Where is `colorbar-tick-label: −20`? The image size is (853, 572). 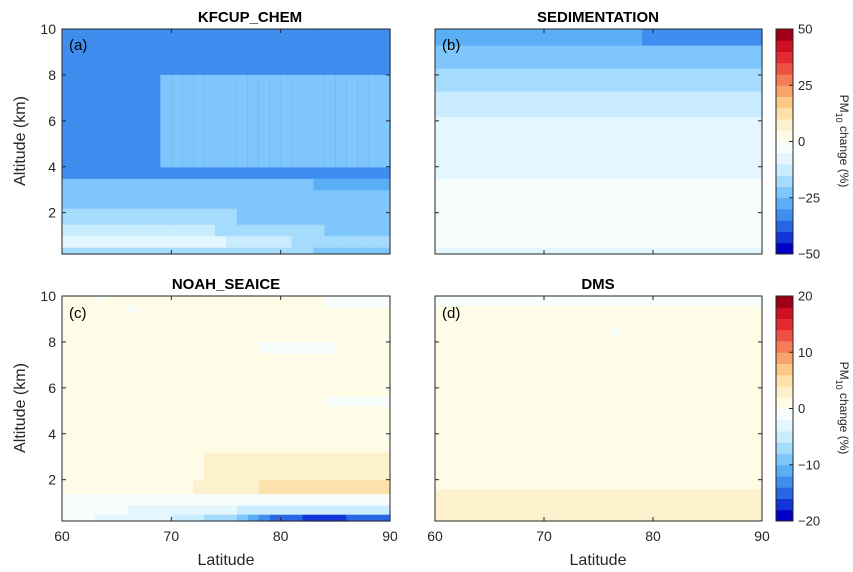 colorbar-tick-label: −20 is located at coordinates (809, 521).